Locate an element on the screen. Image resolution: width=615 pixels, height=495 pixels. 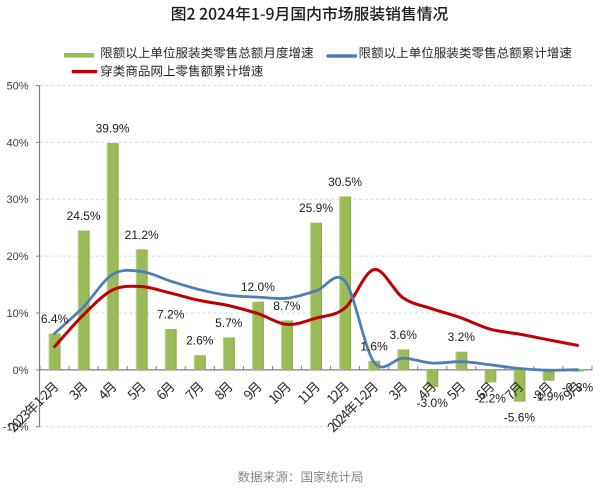
svg-text: 10% is located at coordinates (17, 314).